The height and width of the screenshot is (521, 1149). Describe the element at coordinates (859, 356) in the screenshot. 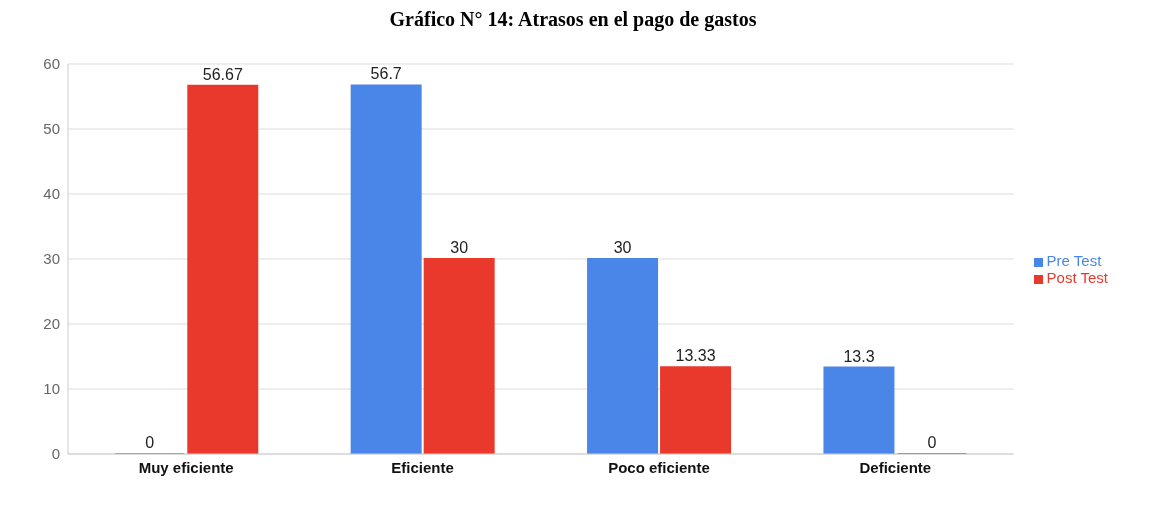

I see `data-label: 13.3` at that location.